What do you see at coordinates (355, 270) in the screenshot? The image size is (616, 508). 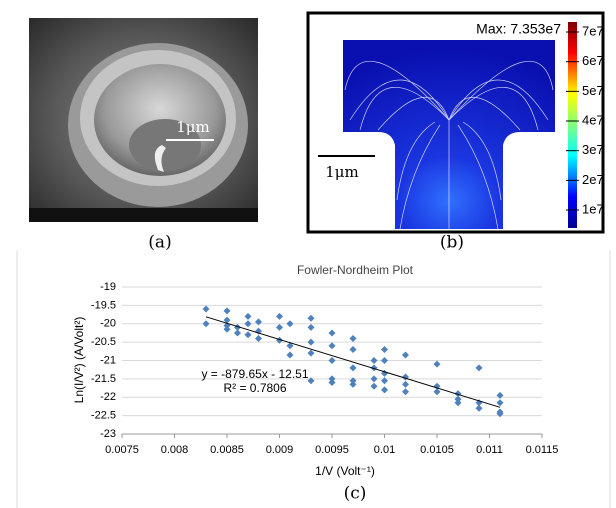 I see `chart-title: Fowler-Nordheim Plot` at bounding box center [355, 270].